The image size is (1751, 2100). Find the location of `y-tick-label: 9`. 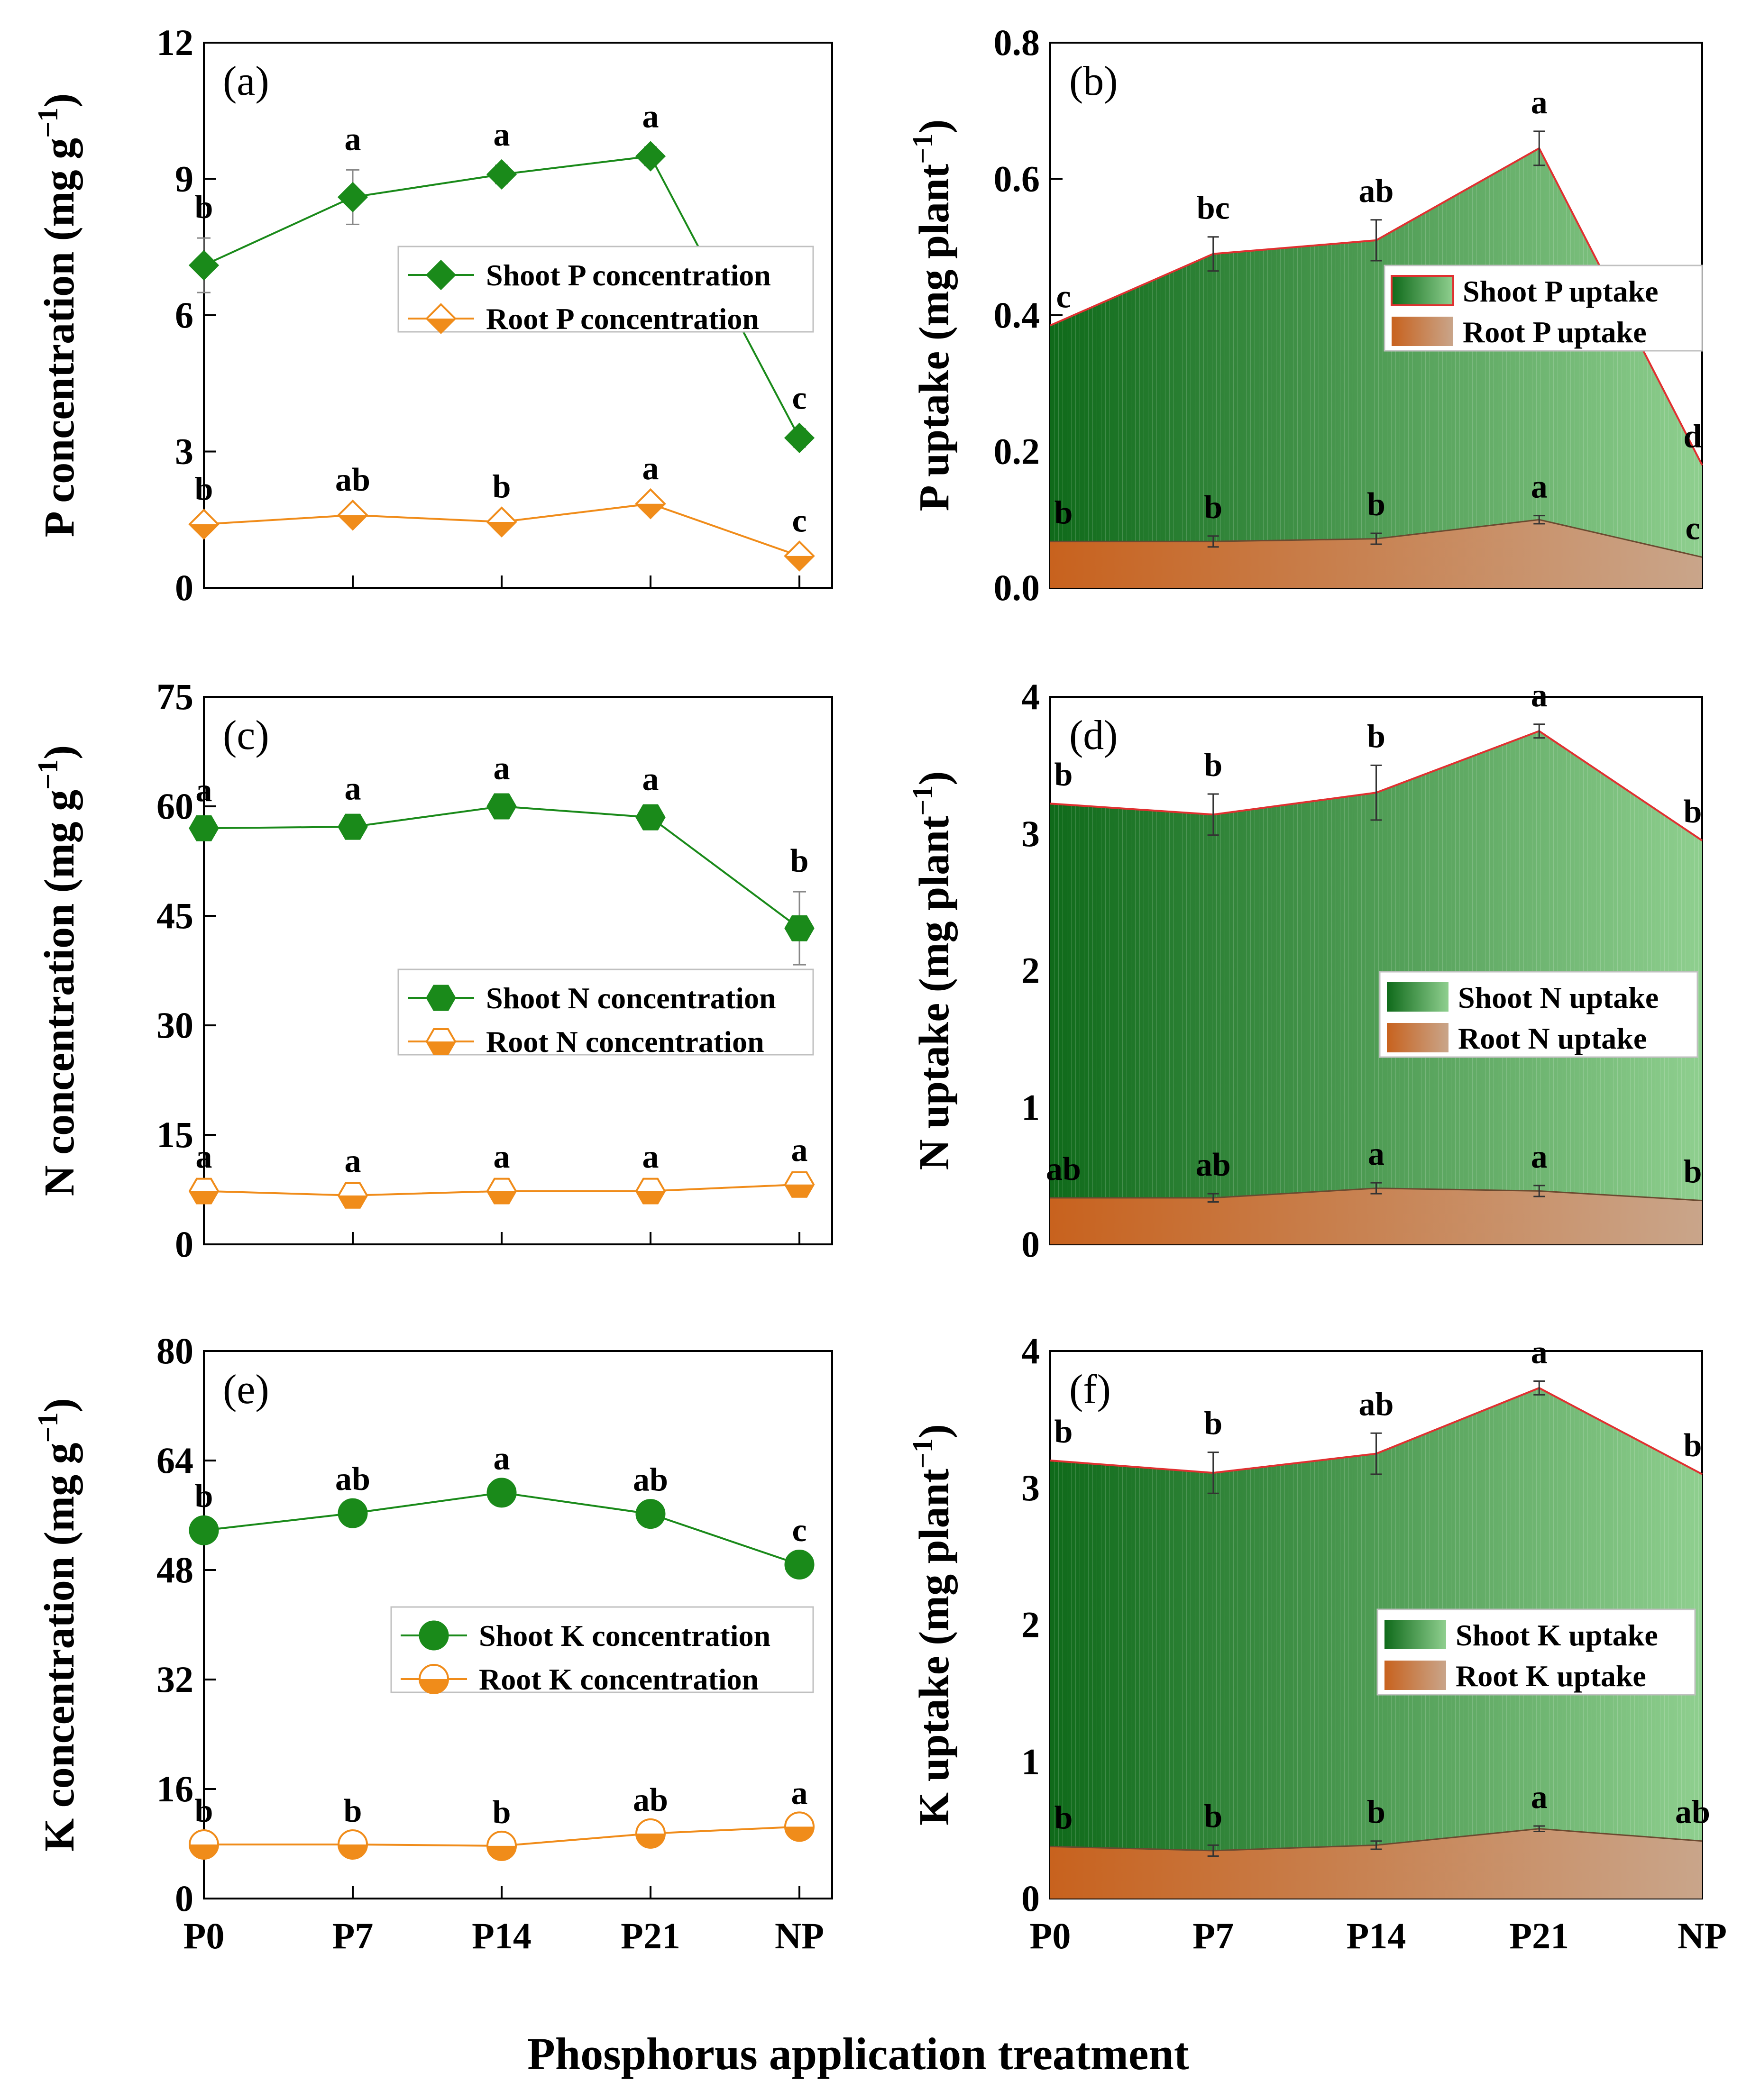

y-tick-label: 9 is located at coordinates (184, 179).